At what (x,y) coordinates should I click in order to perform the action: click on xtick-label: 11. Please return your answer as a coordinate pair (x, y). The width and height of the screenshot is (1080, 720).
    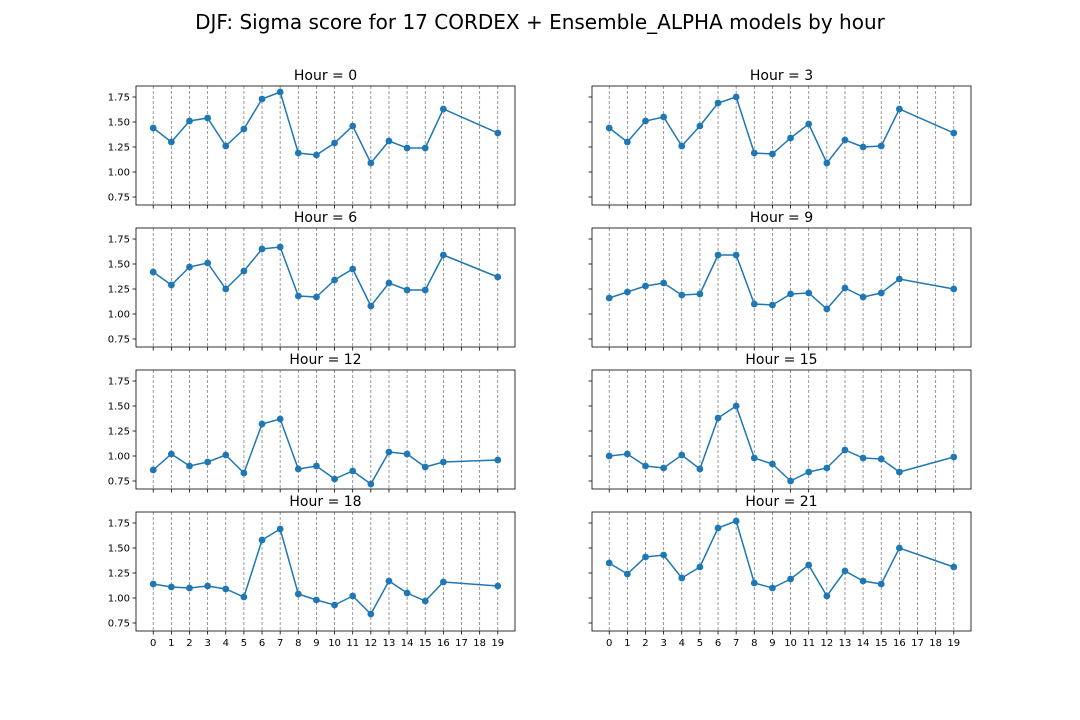
    Looking at the image, I should click on (808, 643).